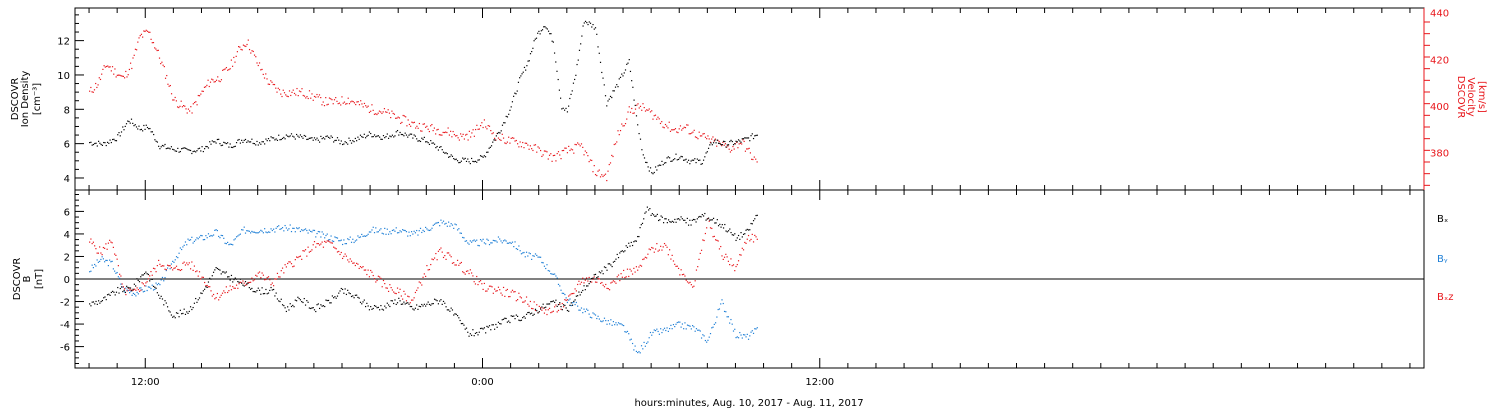  Describe the element at coordinates (39, 279) in the screenshot. I see `field-axis-title-line3: [nT]` at that location.